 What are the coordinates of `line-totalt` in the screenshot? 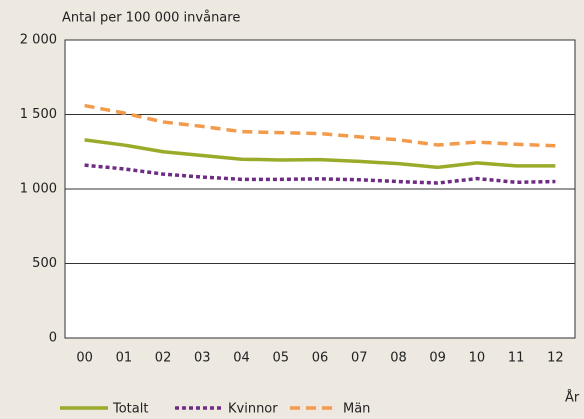 It's located at (320, 154).